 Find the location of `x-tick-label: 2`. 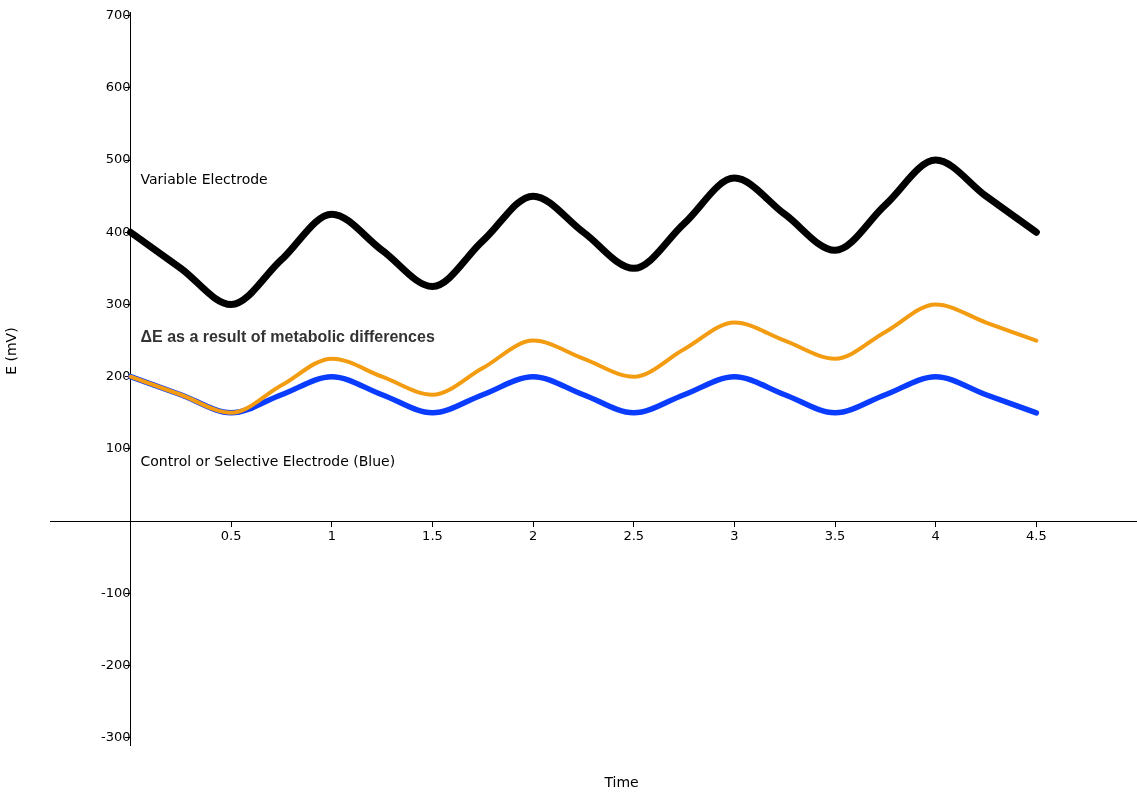

x-tick-label: 2 is located at coordinates (533, 536).